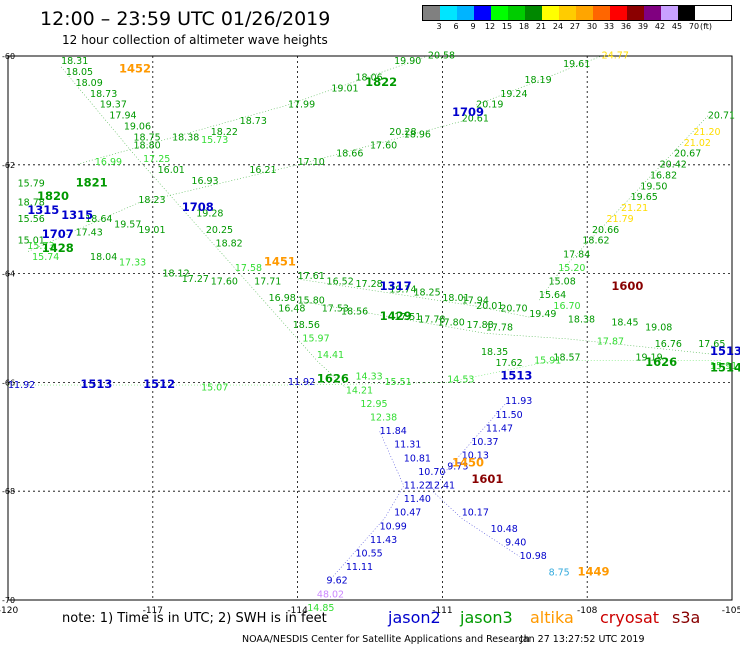  I want to click on time-label: 1707, so click(58, 234).